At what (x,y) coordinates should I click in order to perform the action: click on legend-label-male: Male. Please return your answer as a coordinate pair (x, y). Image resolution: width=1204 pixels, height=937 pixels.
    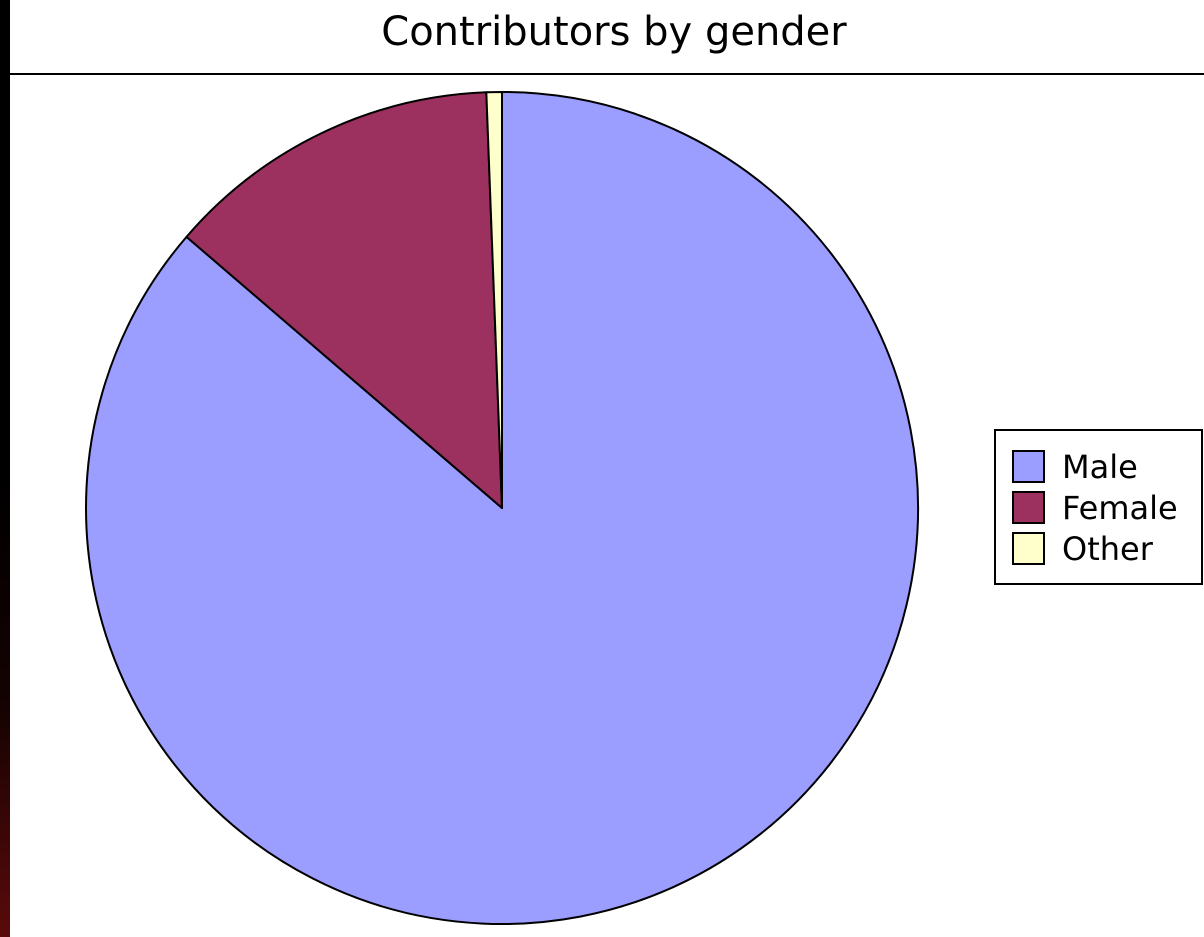
    Looking at the image, I should click on (1100, 467).